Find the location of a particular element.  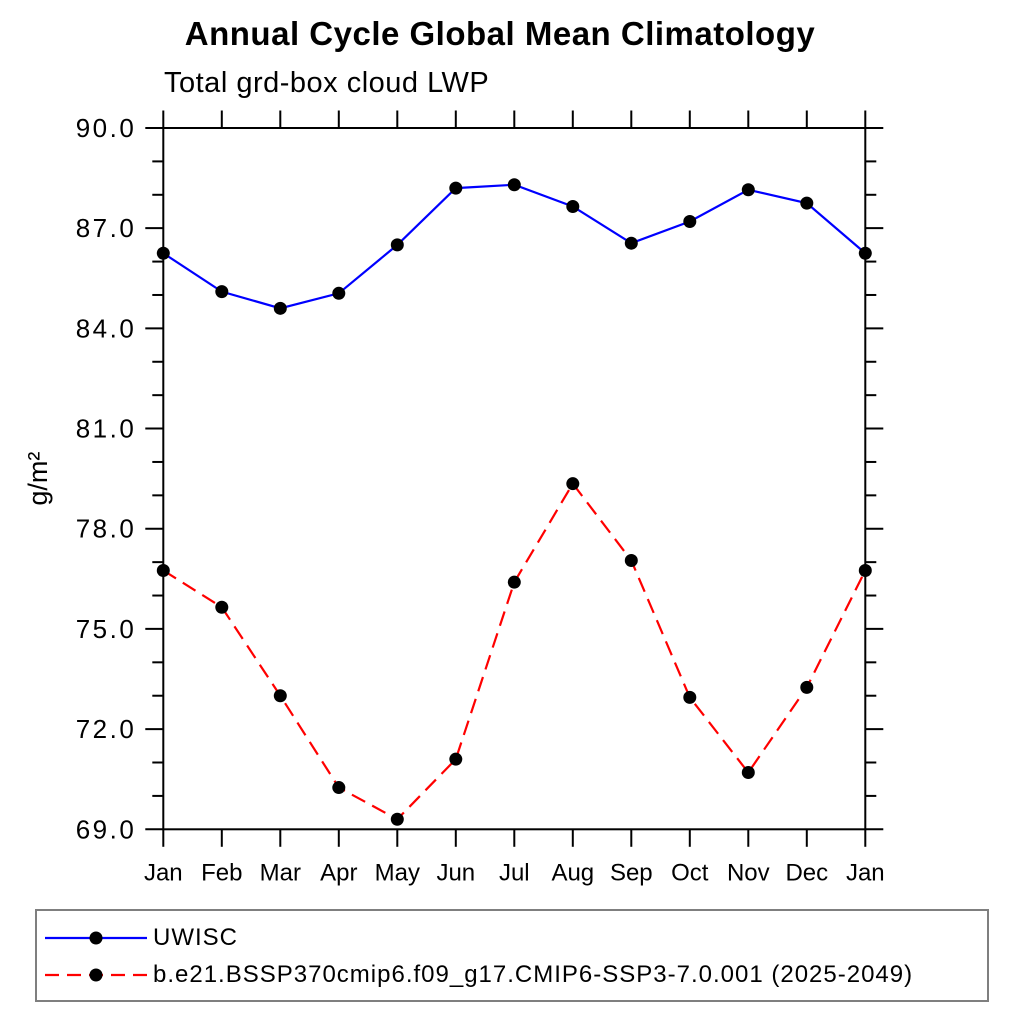

svg-text: Jul is located at coordinates (514, 872).